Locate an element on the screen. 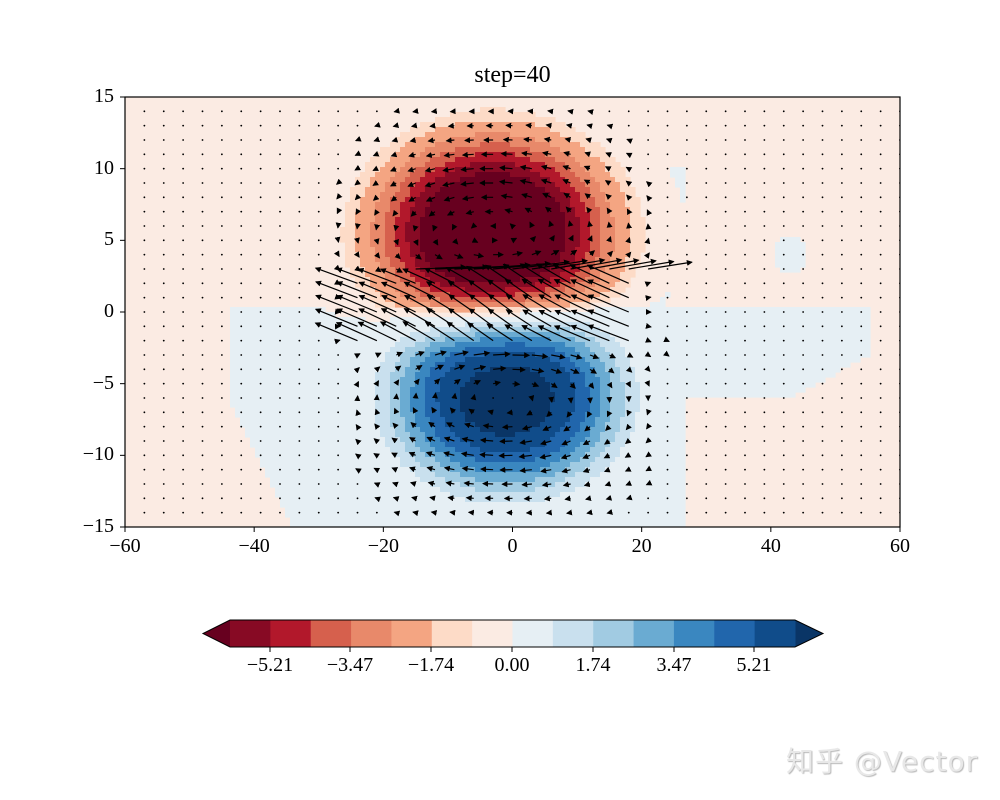 The image size is (1000, 800). colorbar-tick-label: 5.21 is located at coordinates (754, 665).